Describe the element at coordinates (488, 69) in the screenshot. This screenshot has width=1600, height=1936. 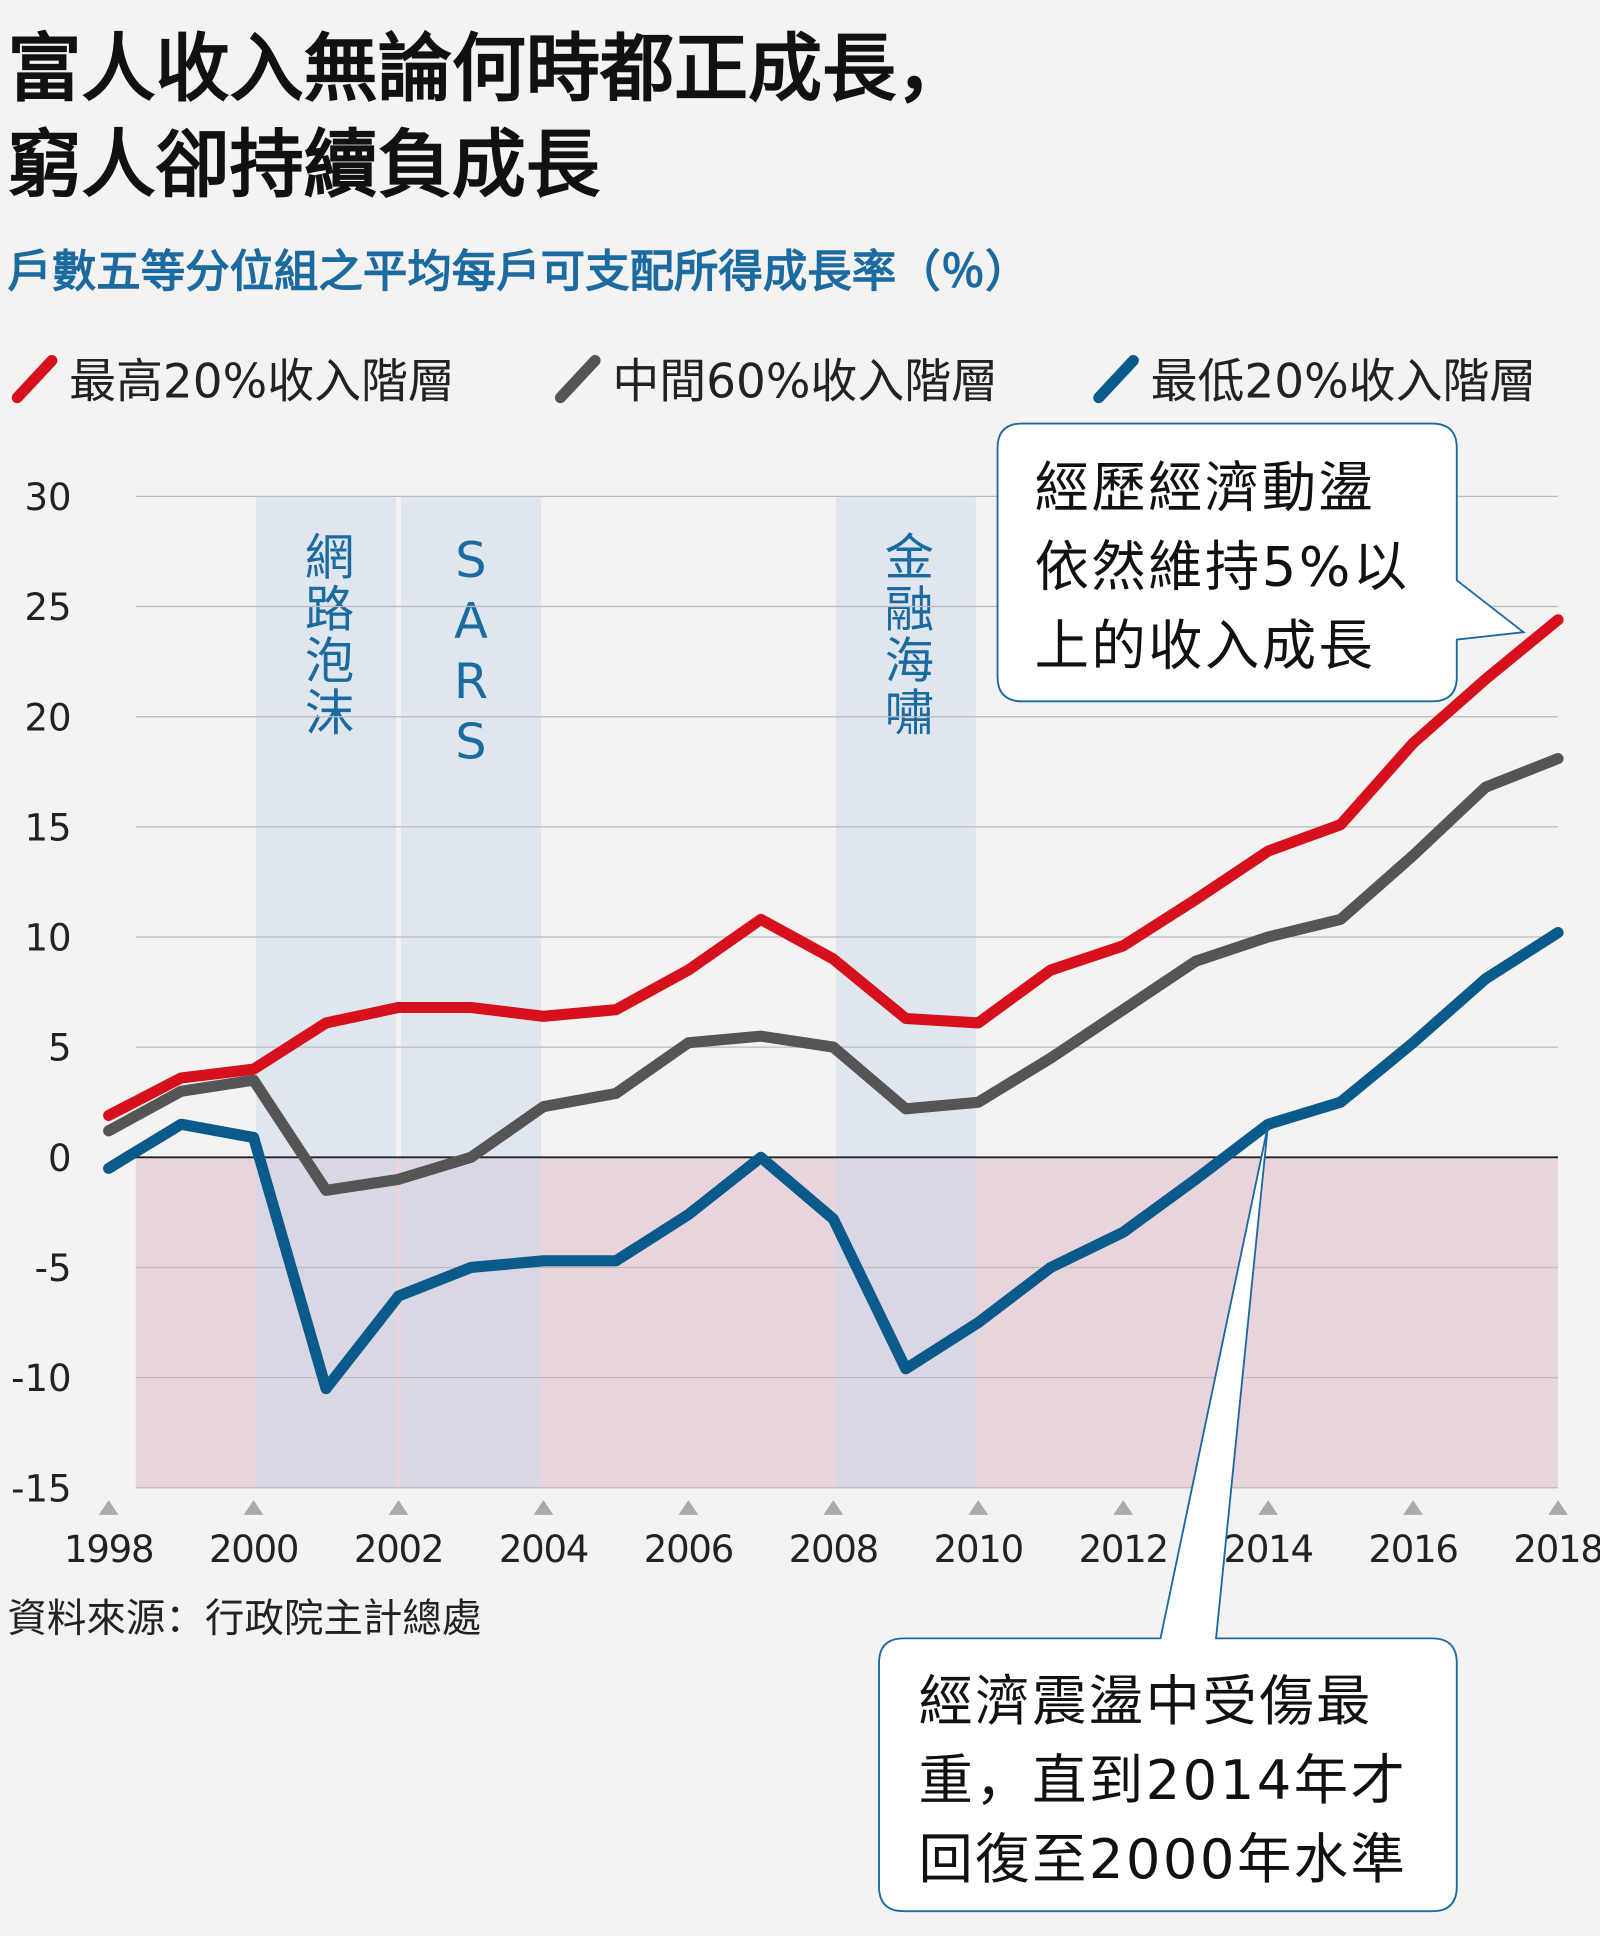
I see `chart-title: 富人收入無論何時都正成長，` at that location.